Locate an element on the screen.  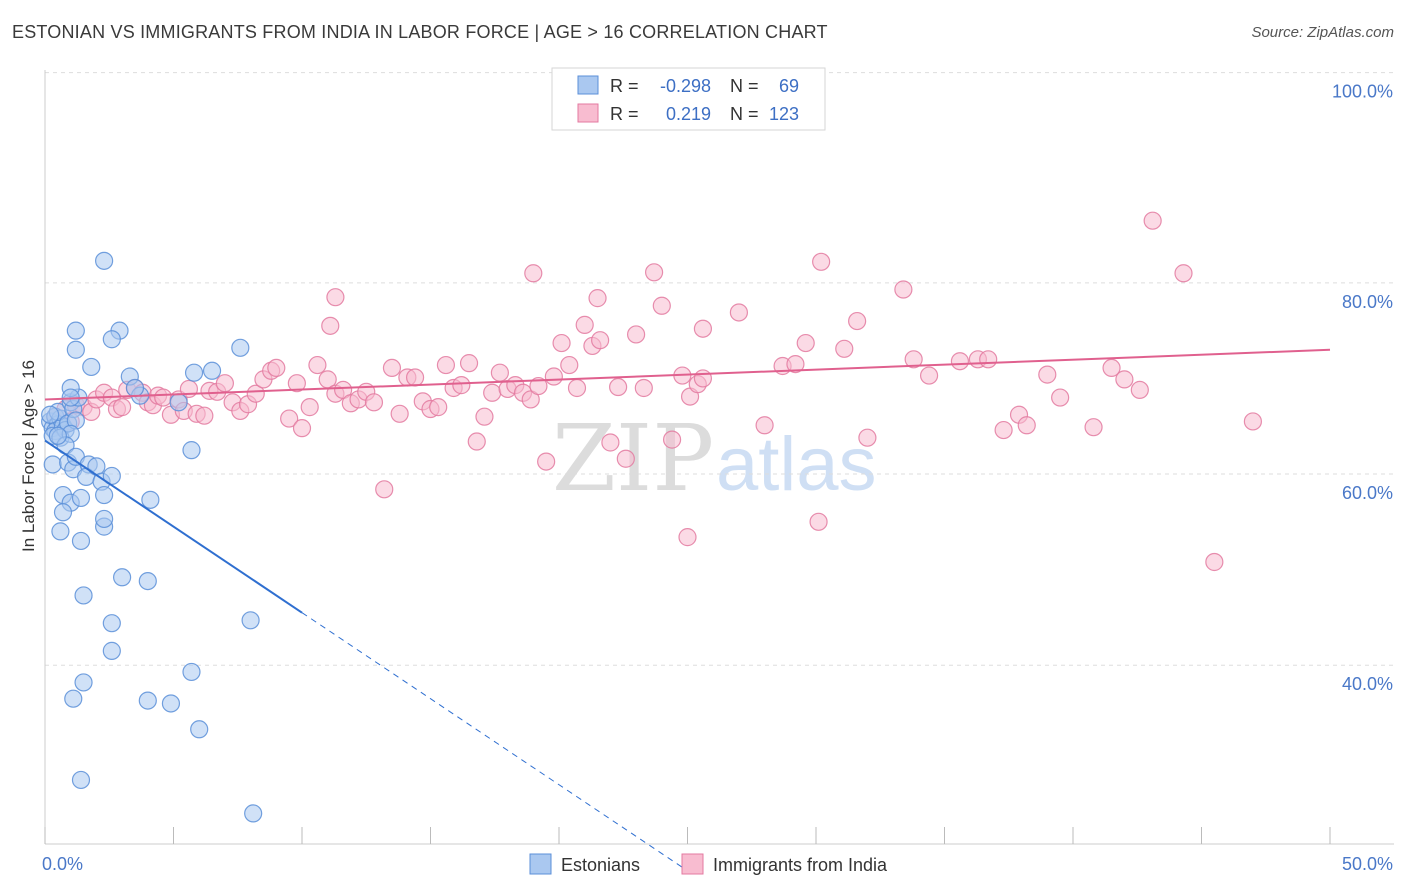
stats-legend-swatch-pink is located at coordinates (588, 113).